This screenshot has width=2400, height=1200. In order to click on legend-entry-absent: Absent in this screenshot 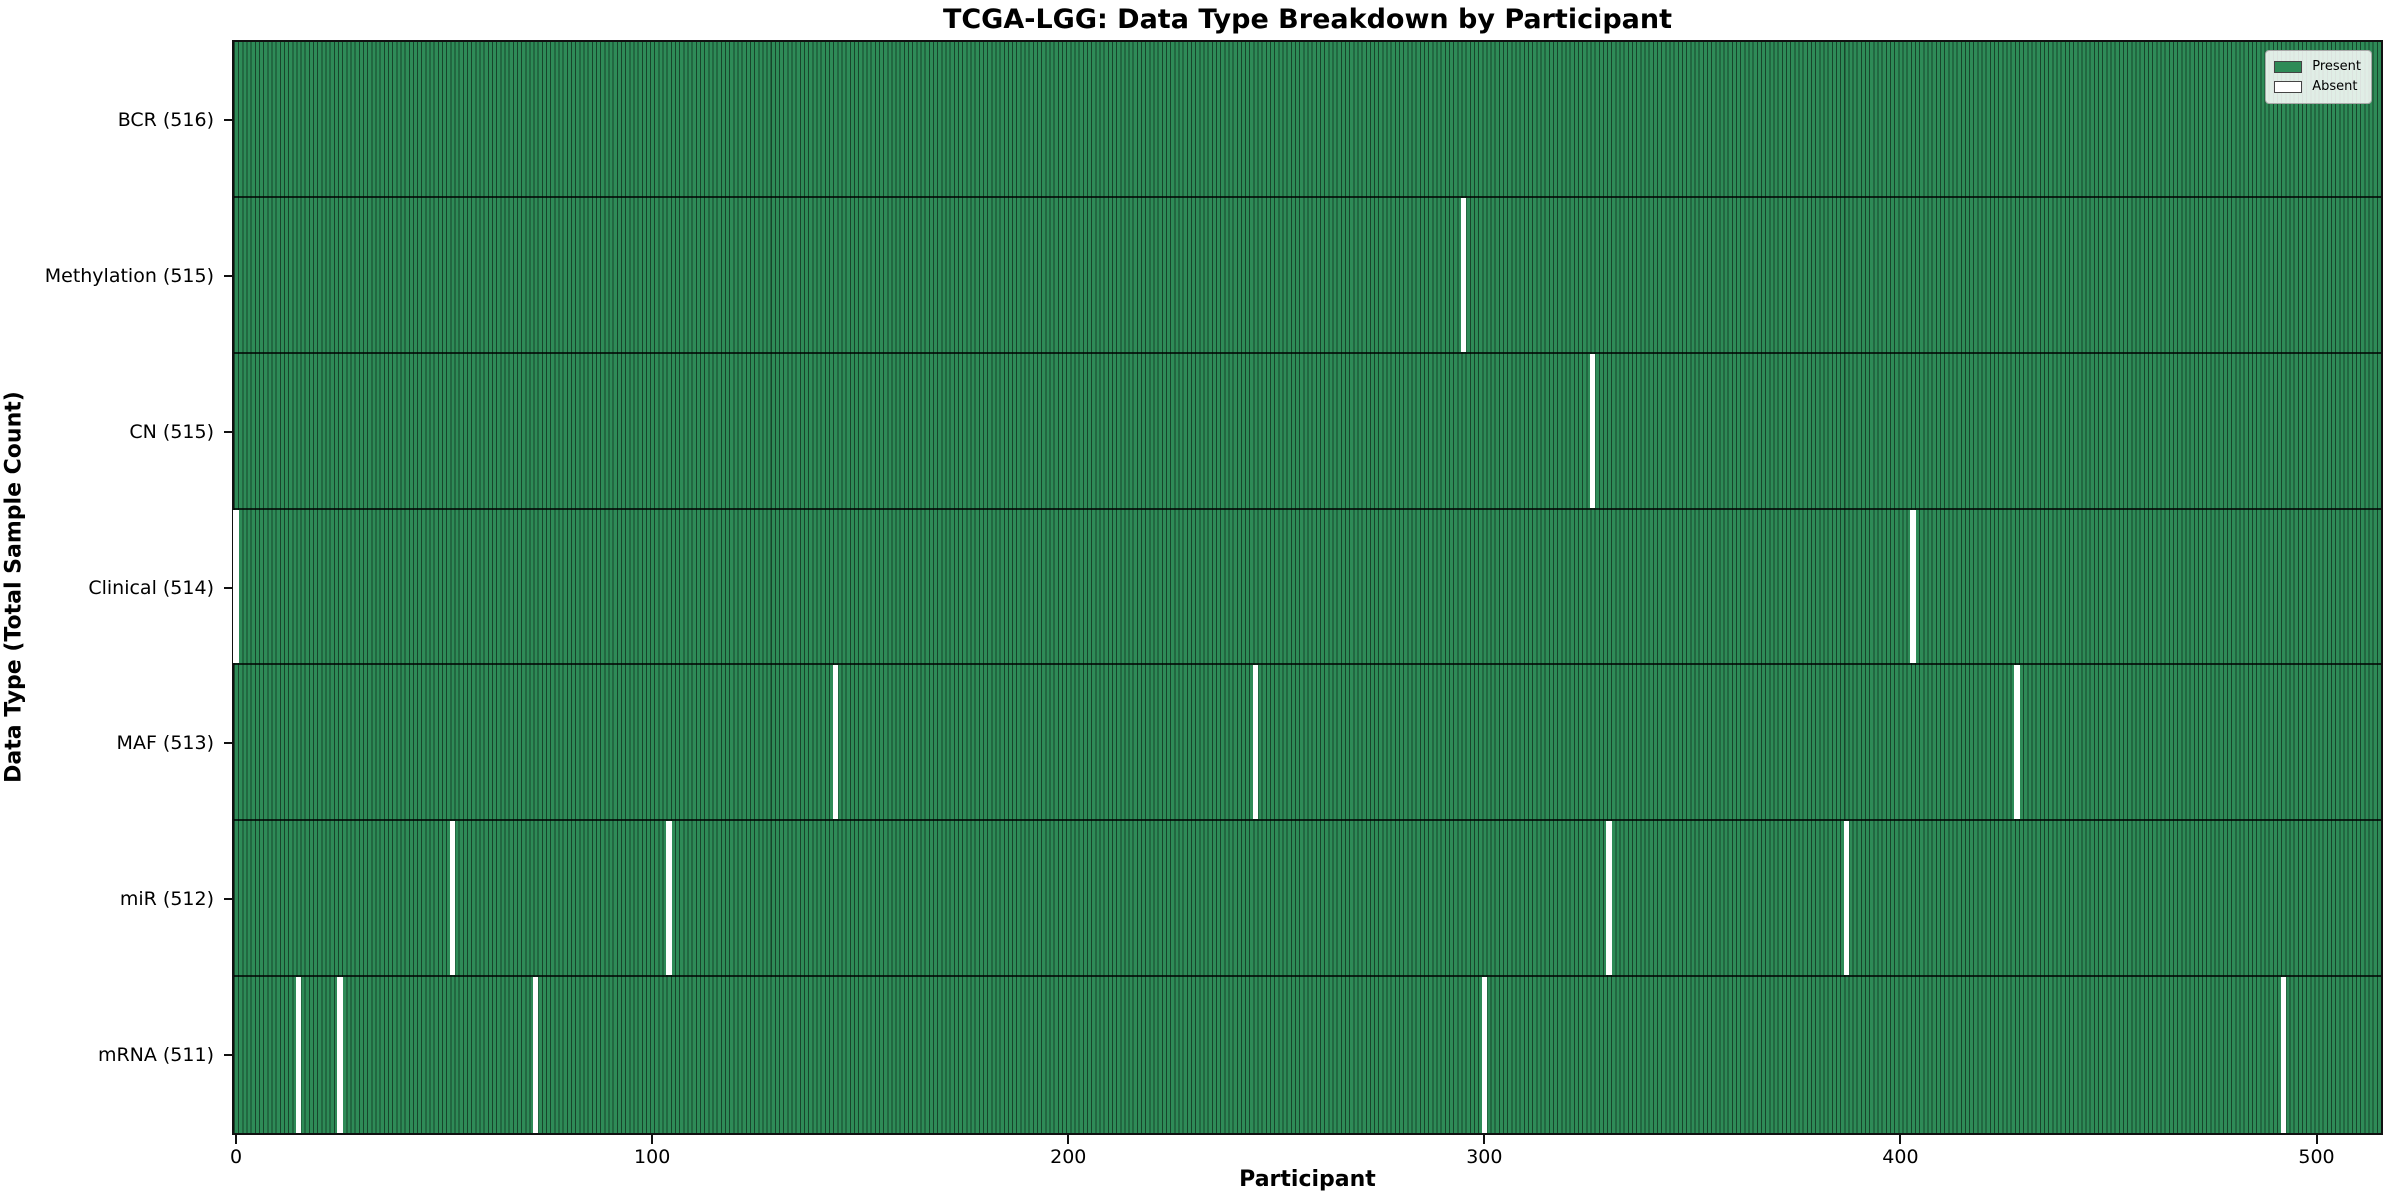, I will do `click(2317, 87)`.